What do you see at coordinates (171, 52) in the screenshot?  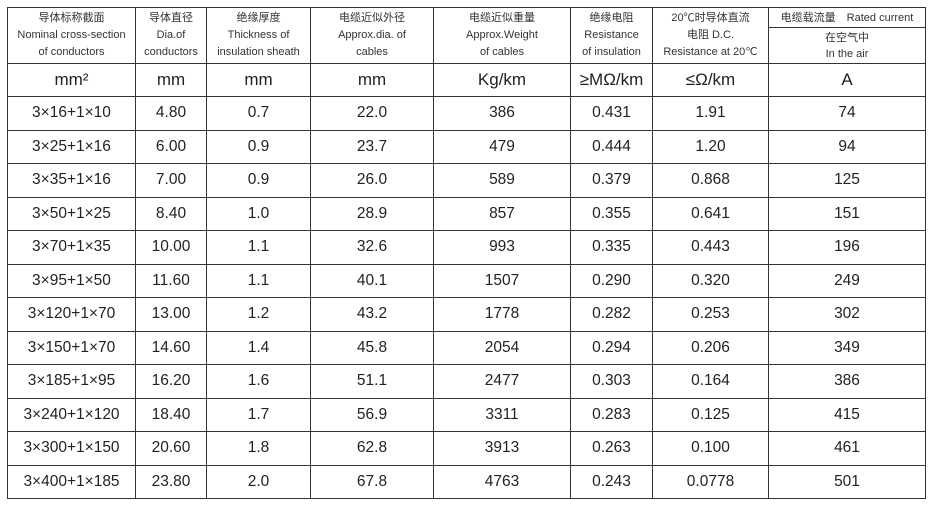 I see `header-en: conductors` at bounding box center [171, 52].